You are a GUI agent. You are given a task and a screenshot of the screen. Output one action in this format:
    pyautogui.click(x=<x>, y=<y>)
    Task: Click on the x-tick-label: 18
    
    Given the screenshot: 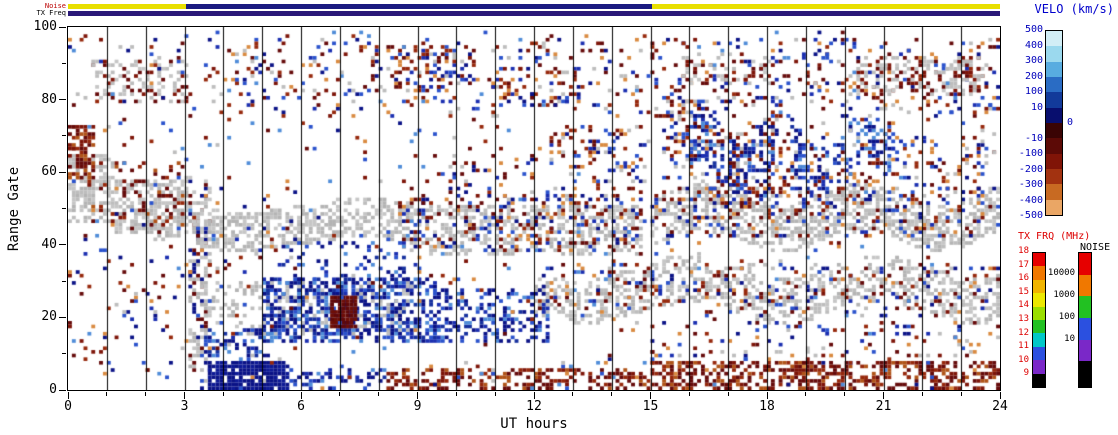 What is the action you would take?
    pyautogui.click(x=767, y=406)
    